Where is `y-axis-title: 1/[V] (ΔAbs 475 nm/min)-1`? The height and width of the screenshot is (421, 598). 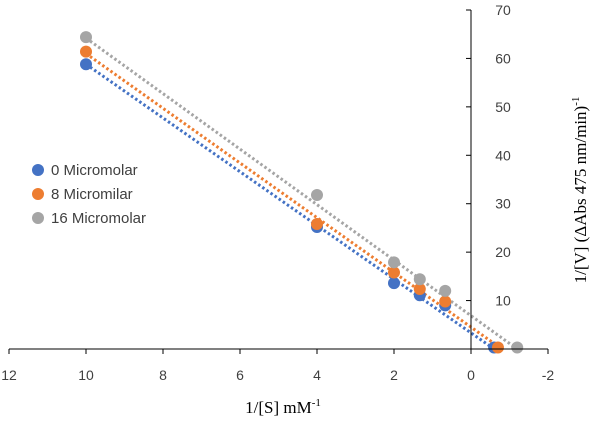
y-axis-title: 1/[V] (ΔAbs 475 nm/min)-1 is located at coordinates (580, 190).